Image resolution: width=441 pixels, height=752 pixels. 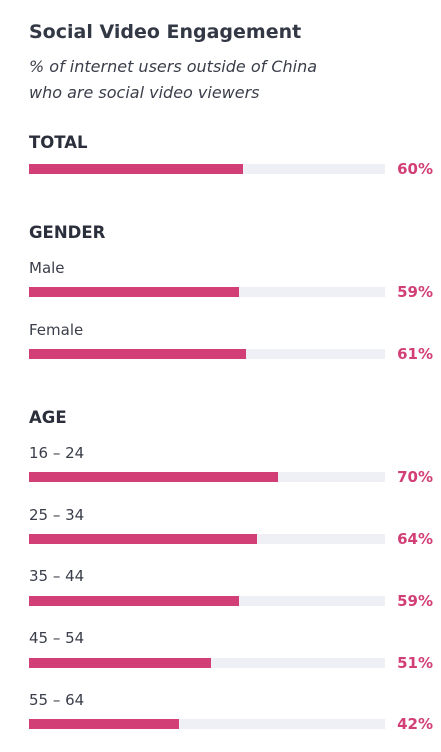 I want to click on bar-track-female, so click(x=207, y=354).